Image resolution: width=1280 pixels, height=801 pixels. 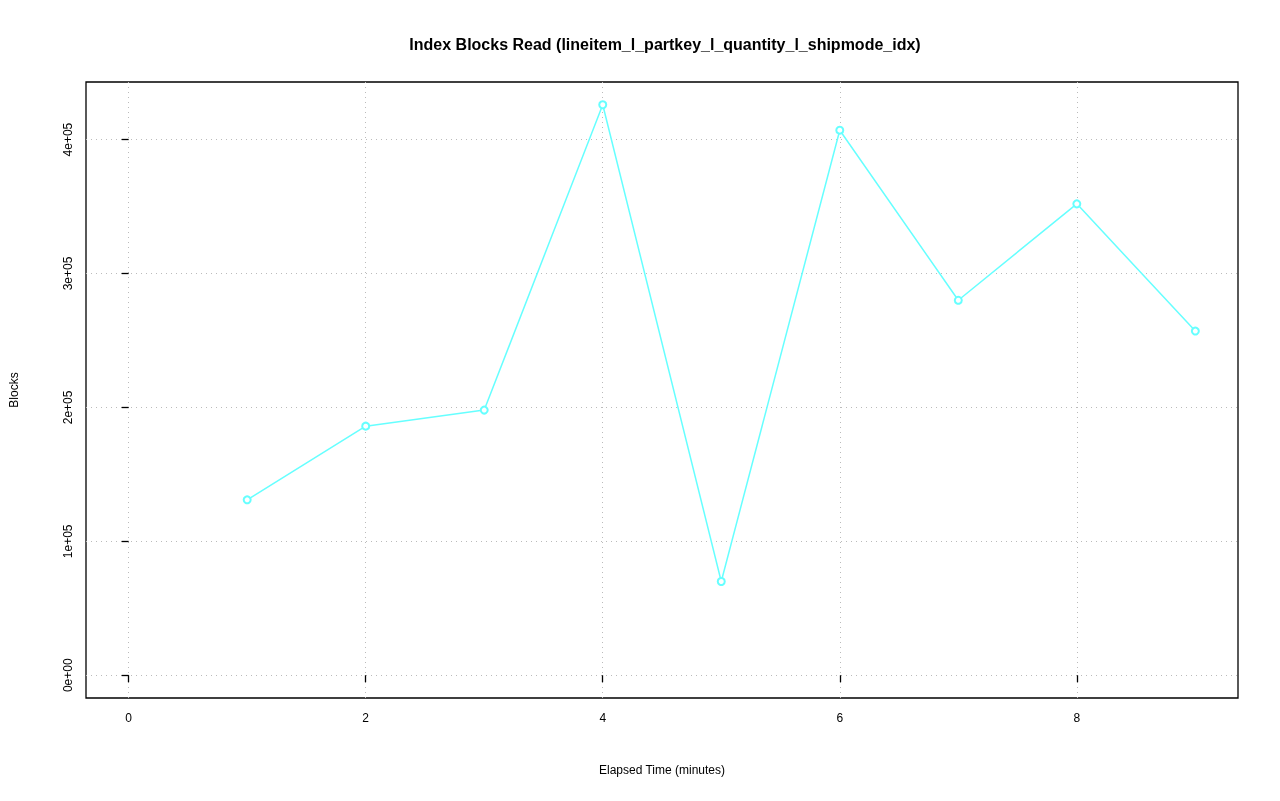 What do you see at coordinates (14, 390) in the screenshot?
I see `y-axis-title: Blocks` at bounding box center [14, 390].